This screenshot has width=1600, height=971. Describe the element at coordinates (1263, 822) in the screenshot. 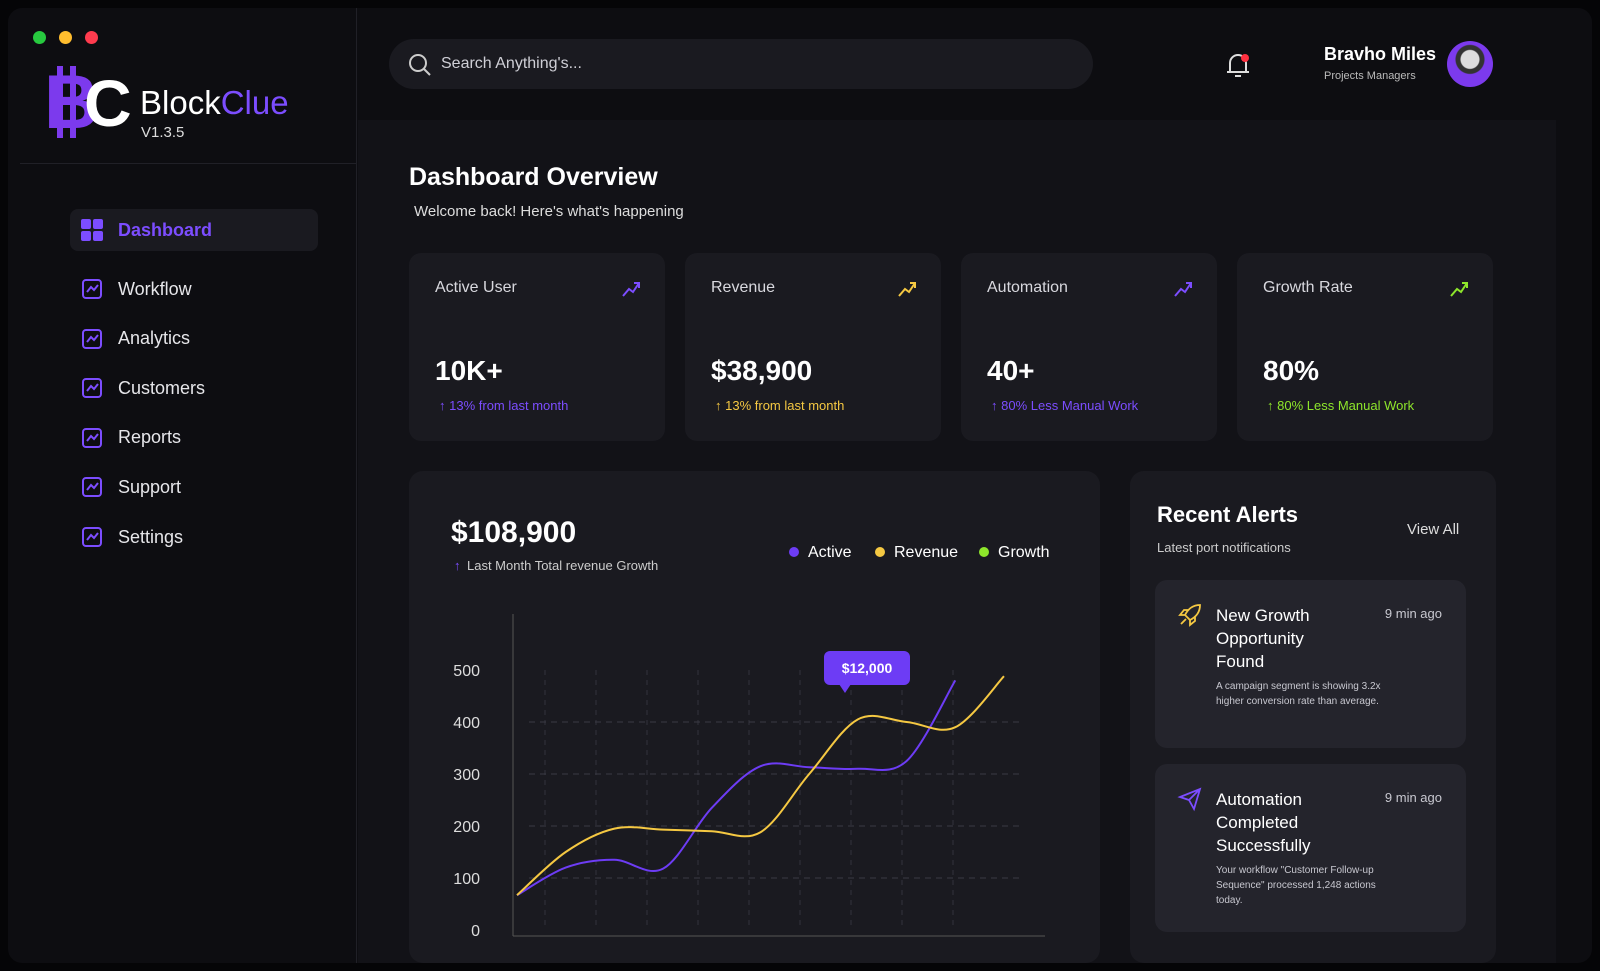

I see `alert-title: Automation Completed Successfully` at that location.